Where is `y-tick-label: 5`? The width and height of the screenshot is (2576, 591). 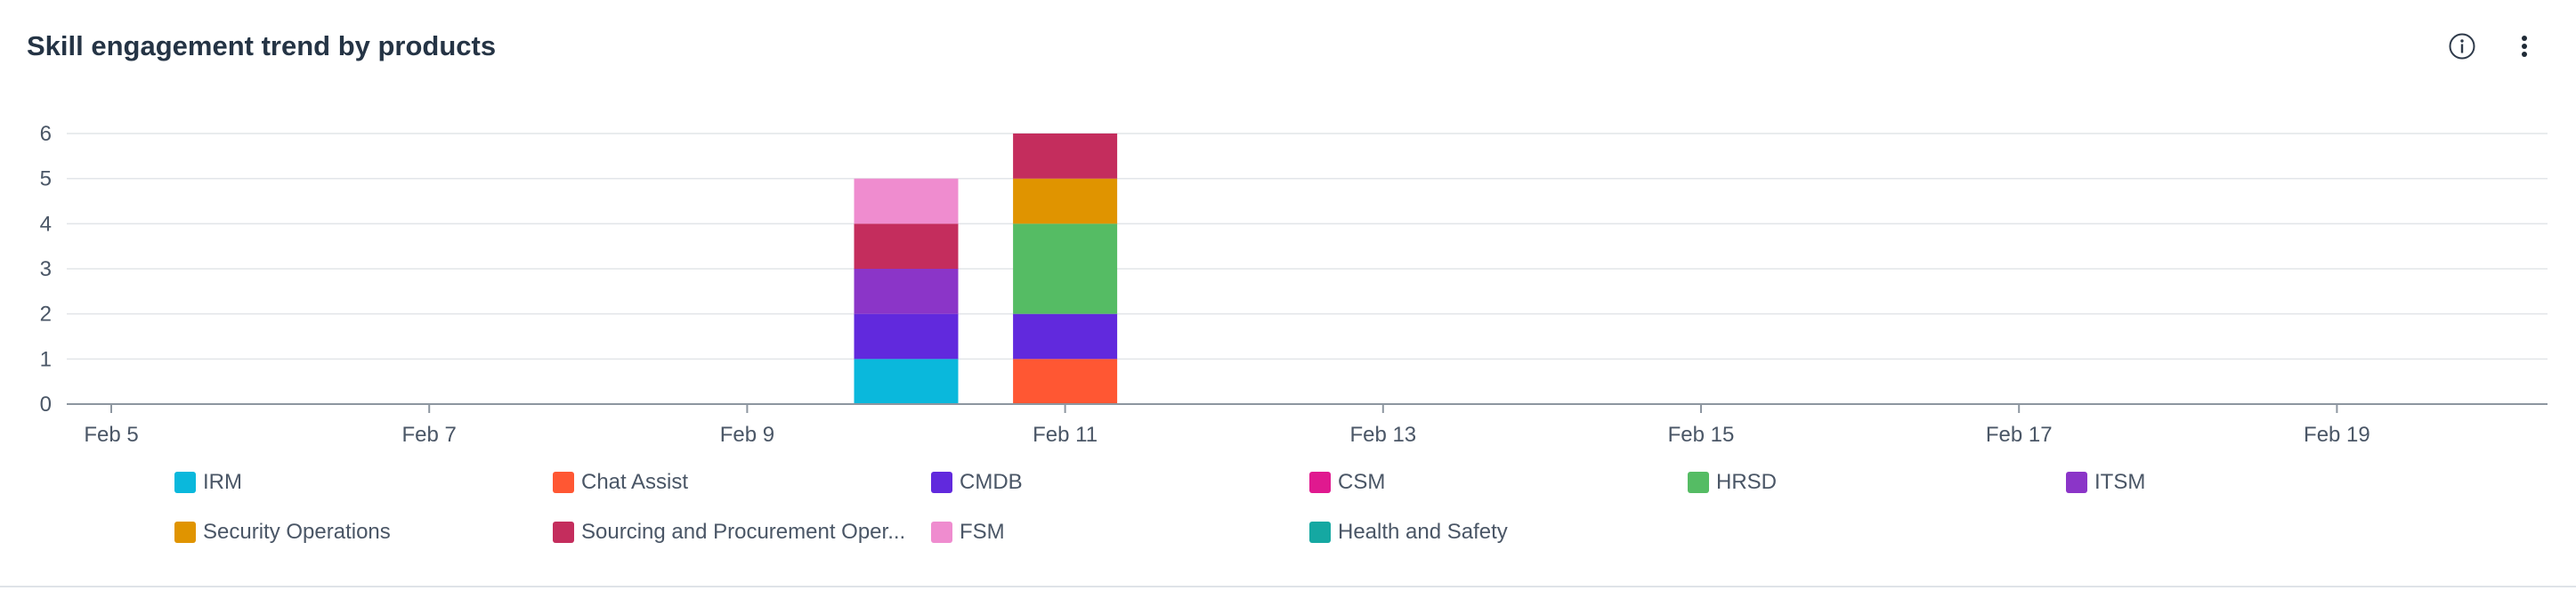 y-tick-label: 5 is located at coordinates (46, 179).